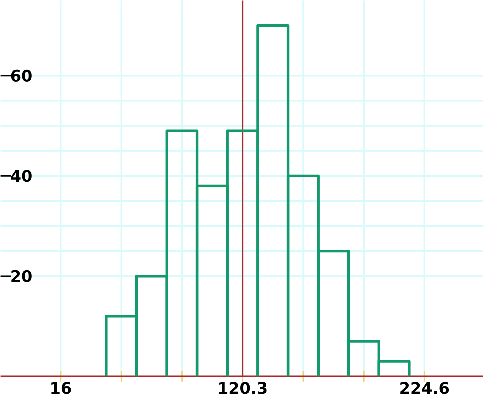 The width and height of the screenshot is (484, 396). Describe the element at coordinates (21, 76) in the screenshot. I see `y-tick-label: 60` at that location.